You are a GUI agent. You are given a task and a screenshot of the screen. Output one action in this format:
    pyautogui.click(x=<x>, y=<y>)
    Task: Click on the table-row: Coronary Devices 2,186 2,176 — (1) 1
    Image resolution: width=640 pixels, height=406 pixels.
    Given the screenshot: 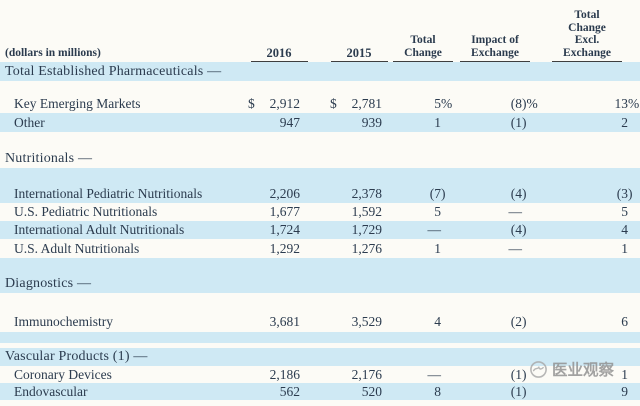 What is the action you would take?
    pyautogui.click(x=320, y=374)
    